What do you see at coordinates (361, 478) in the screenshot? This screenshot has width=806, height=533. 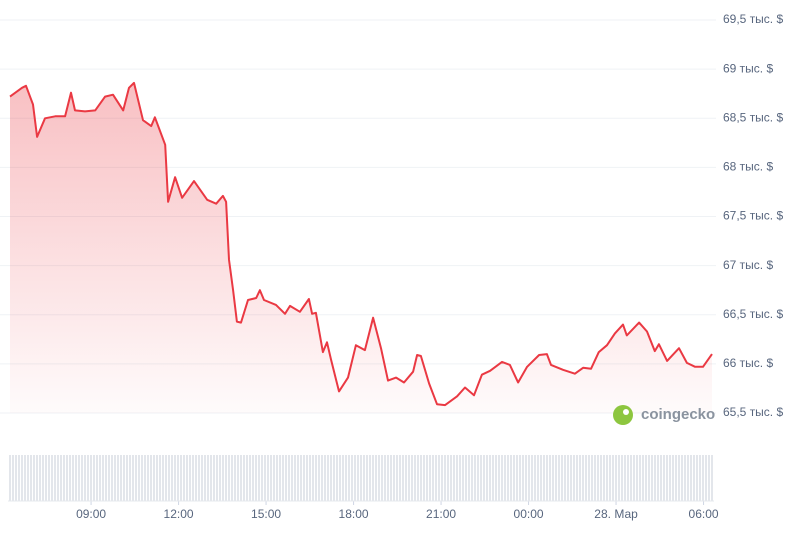 I see `volume-strip` at bounding box center [361, 478].